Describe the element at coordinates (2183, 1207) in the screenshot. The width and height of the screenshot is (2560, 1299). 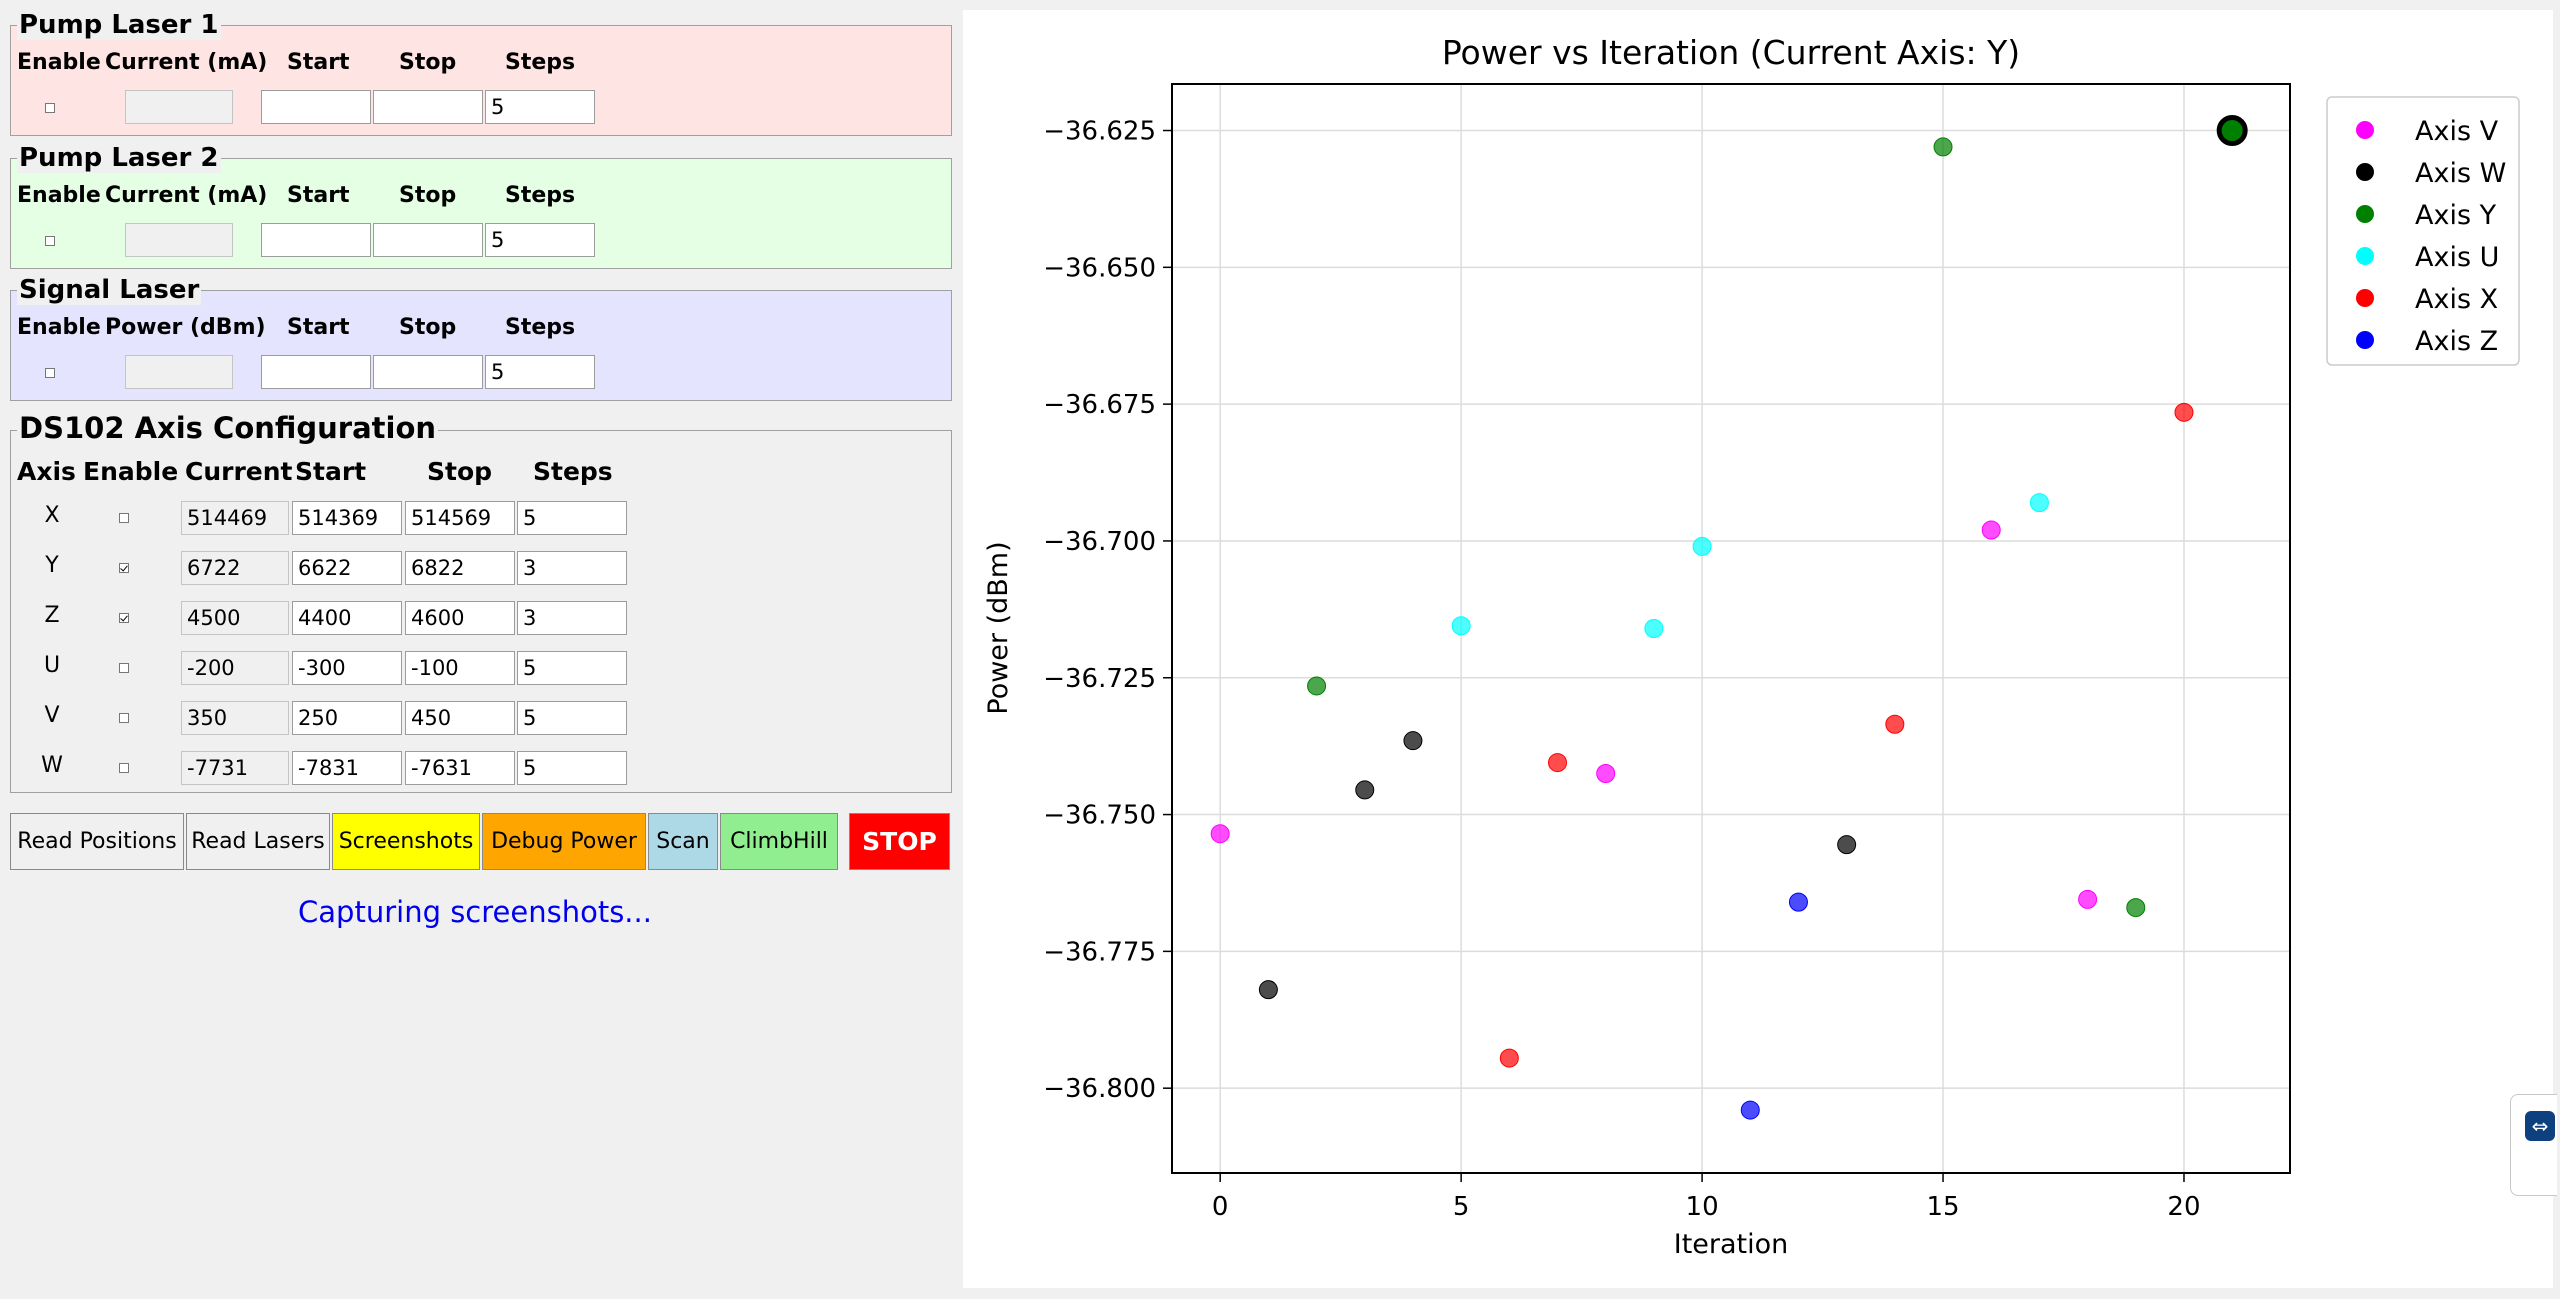
I see `x-tick-label: 20` at that location.